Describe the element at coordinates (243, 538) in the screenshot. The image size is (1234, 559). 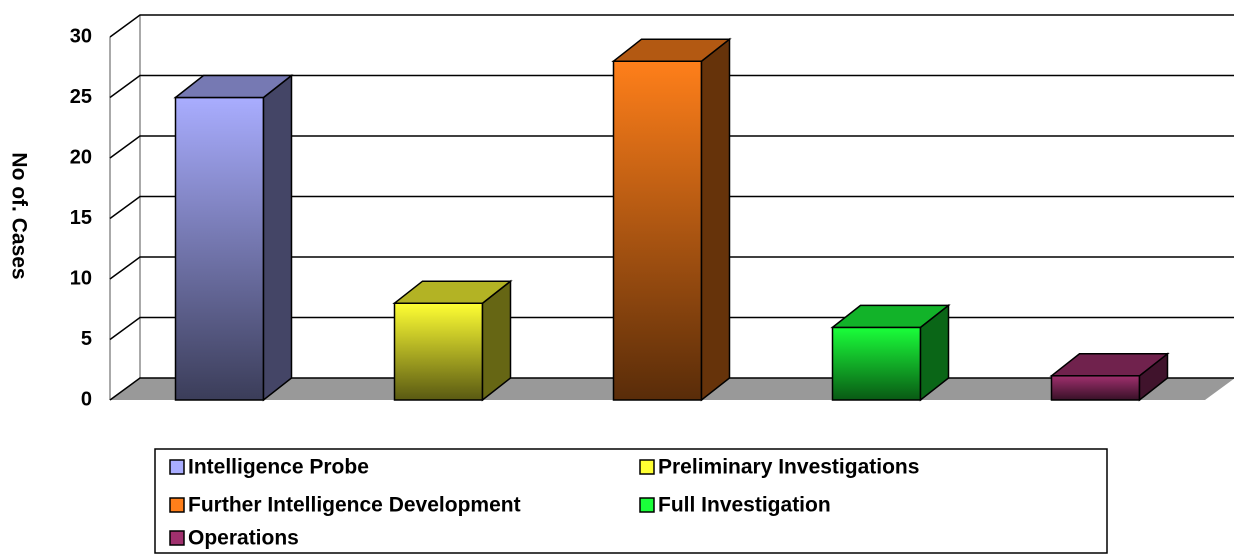
I see `legend-label: Operations` at that location.